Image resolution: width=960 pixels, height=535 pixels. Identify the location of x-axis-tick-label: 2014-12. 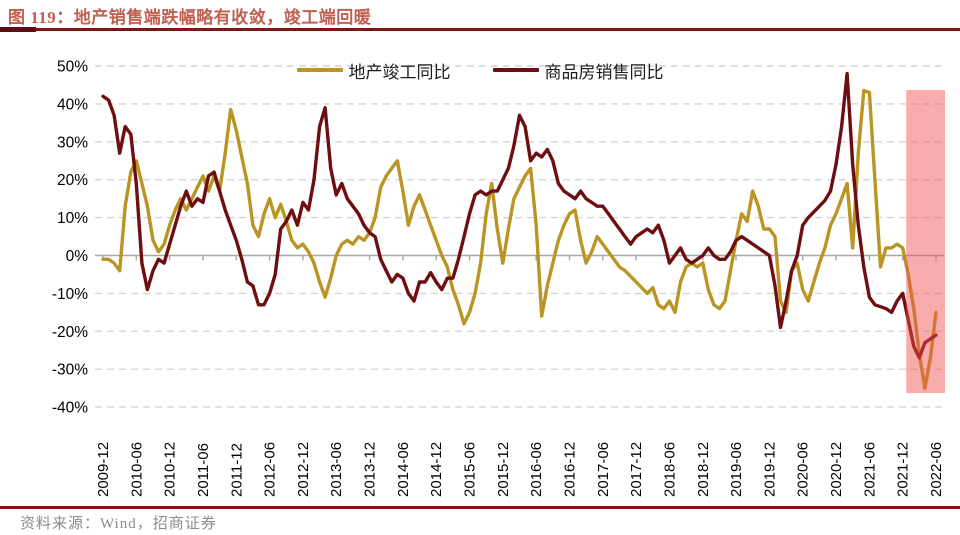
(436, 469).